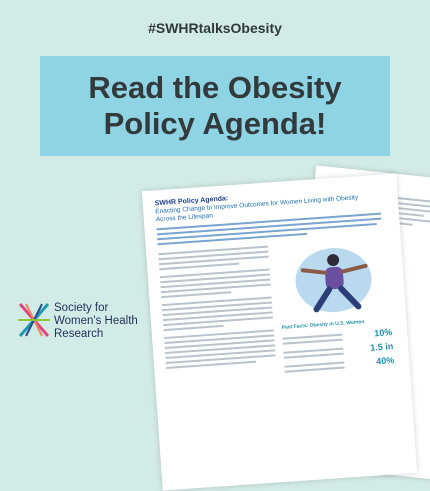 This screenshot has height=491, width=430. Describe the element at coordinates (79, 334) in the screenshot. I see `logo-line: Research` at that location.